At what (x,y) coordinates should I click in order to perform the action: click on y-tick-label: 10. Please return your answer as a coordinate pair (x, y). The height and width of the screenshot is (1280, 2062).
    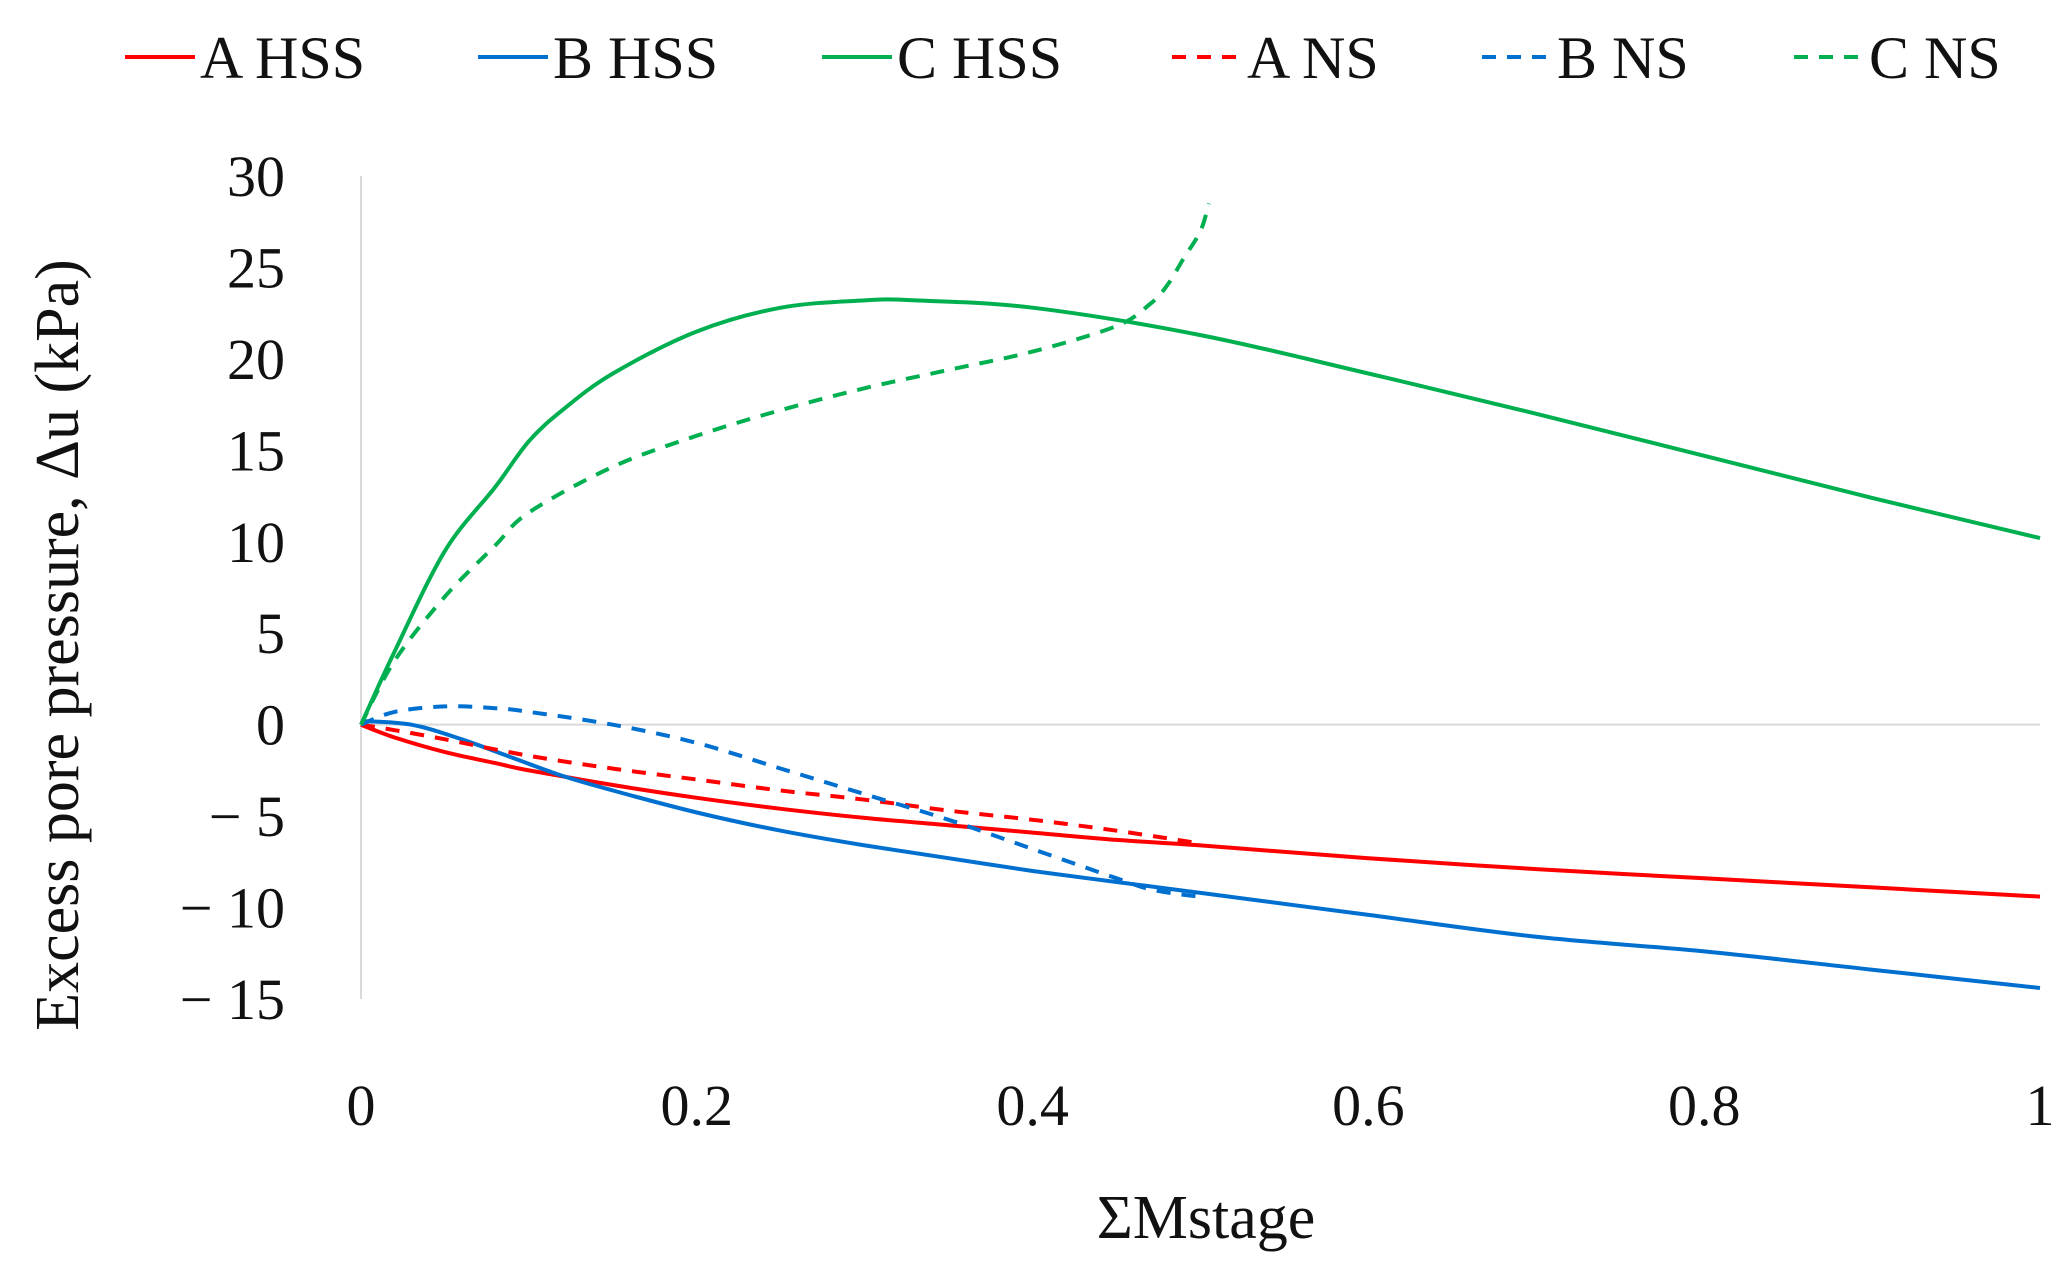
    Looking at the image, I should click on (256, 542).